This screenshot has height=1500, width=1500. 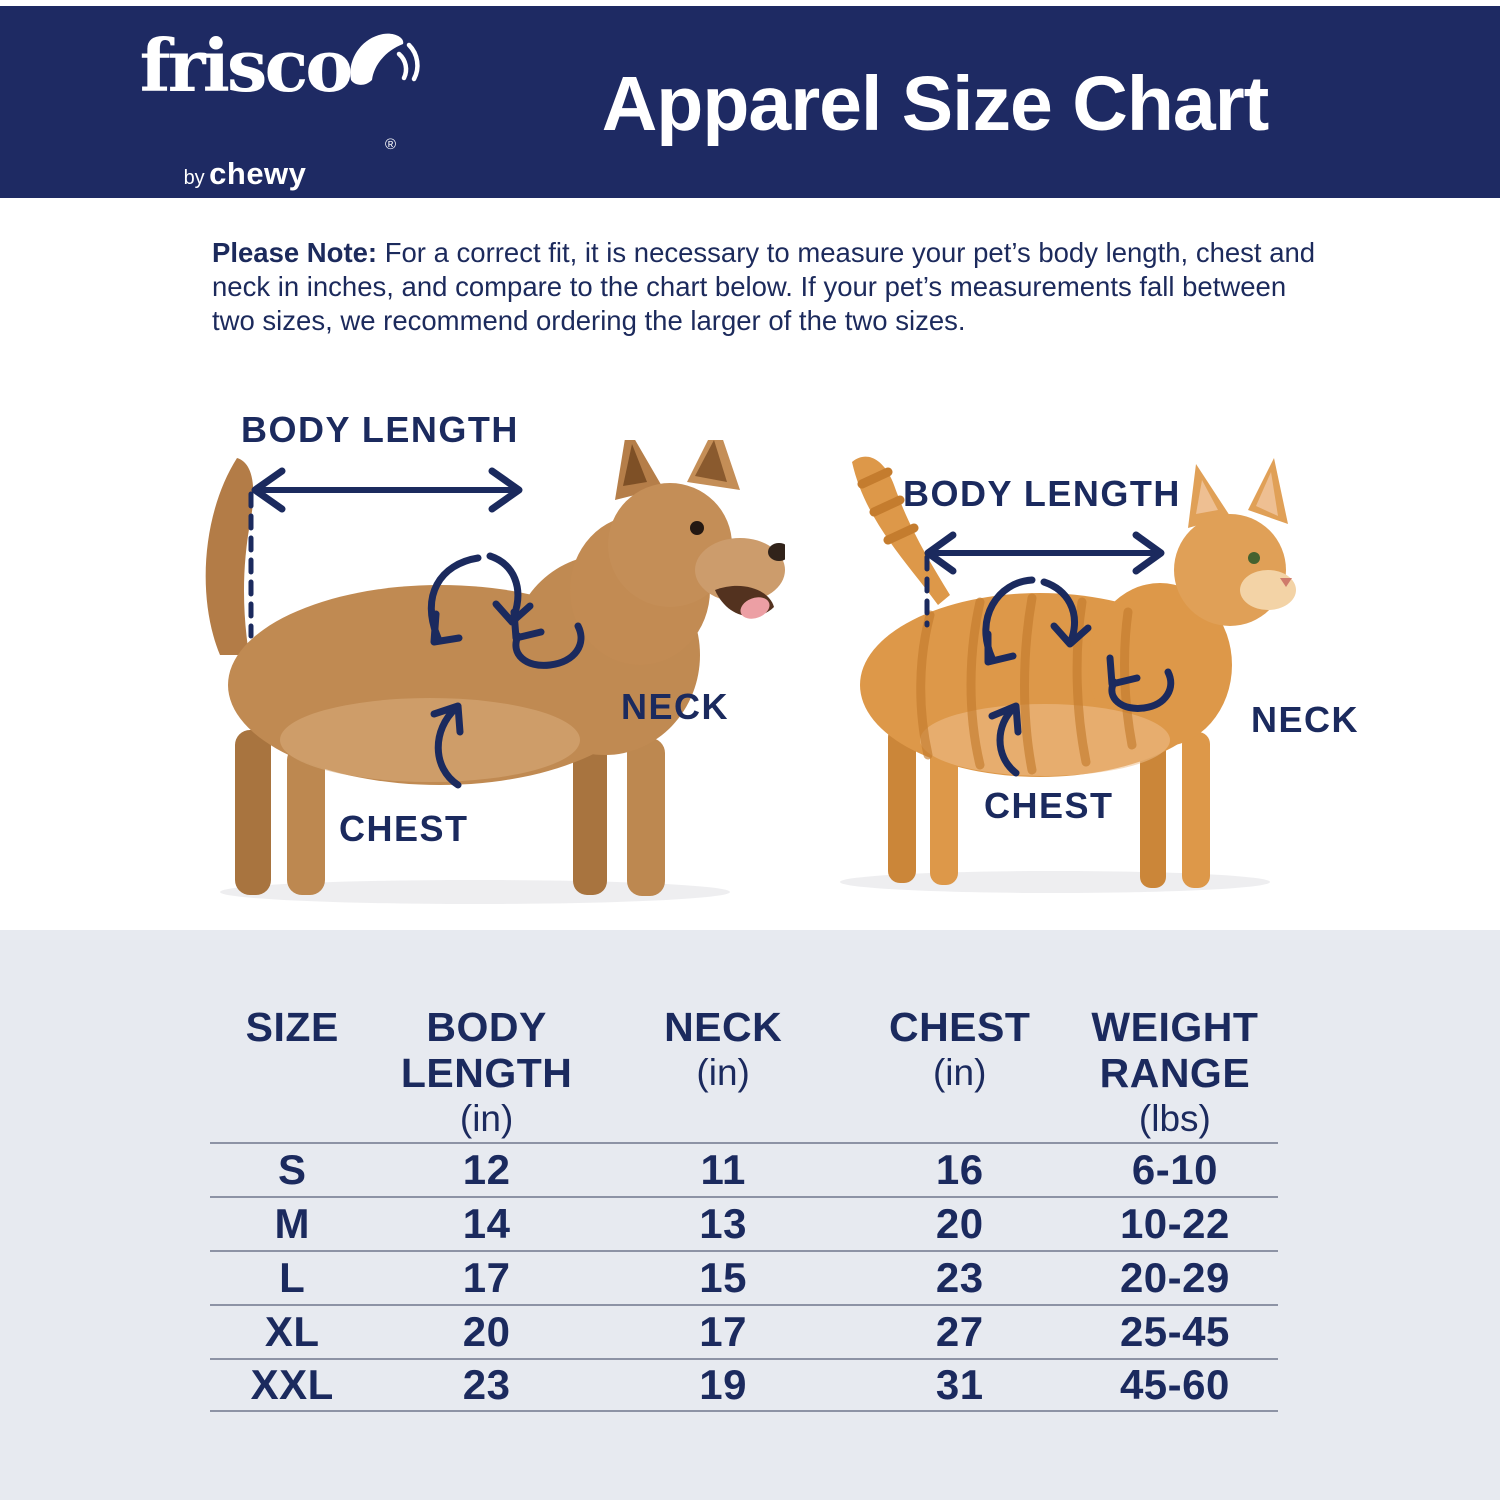 I want to click on table-cell-size: XXL, so click(x=292, y=1384).